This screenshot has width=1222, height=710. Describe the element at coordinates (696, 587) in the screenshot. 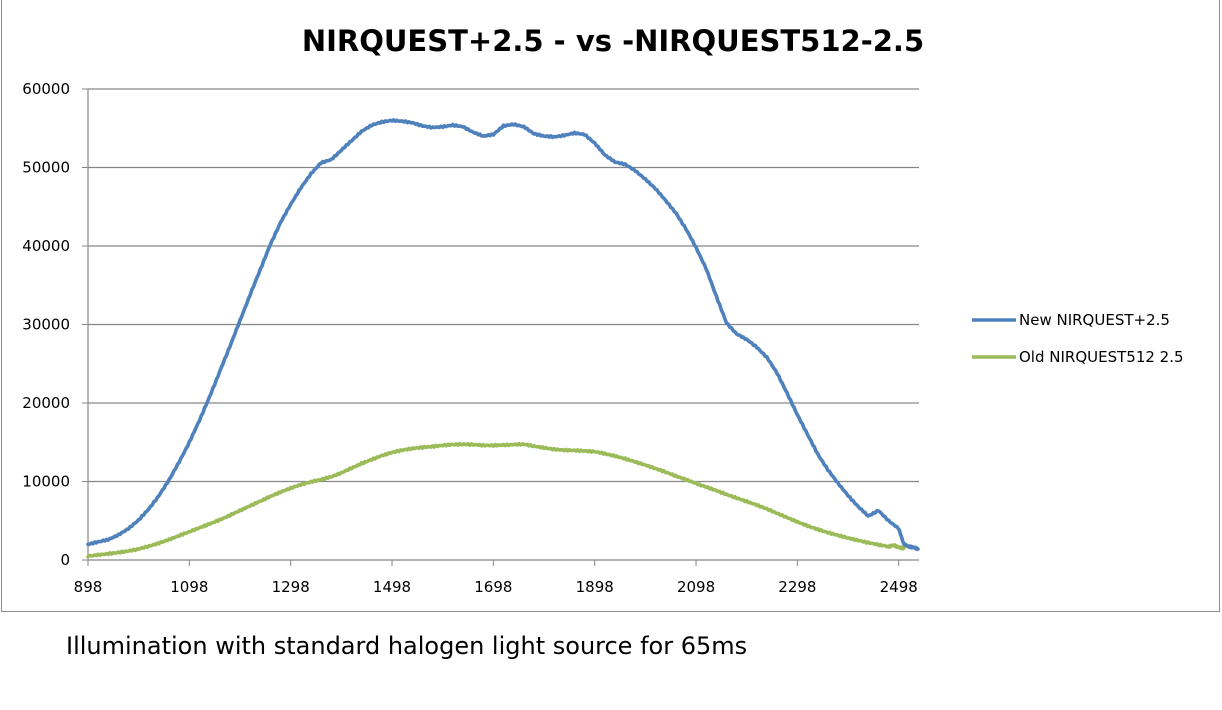

I see `x-tick-label: 2098` at that location.